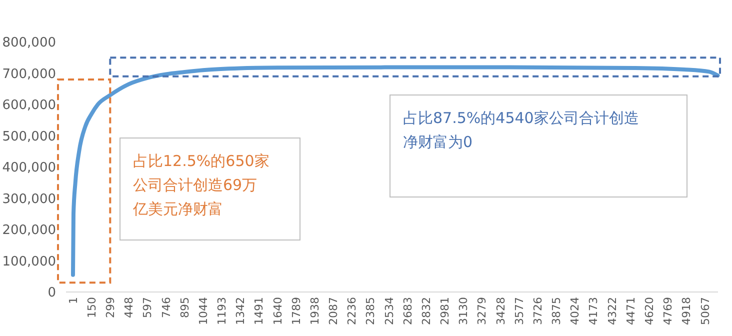 Image resolution: width=732 pixels, height=336 pixels. Describe the element at coordinates (315, 311) in the screenshot. I see `x-tick-label: 1938` at that location.